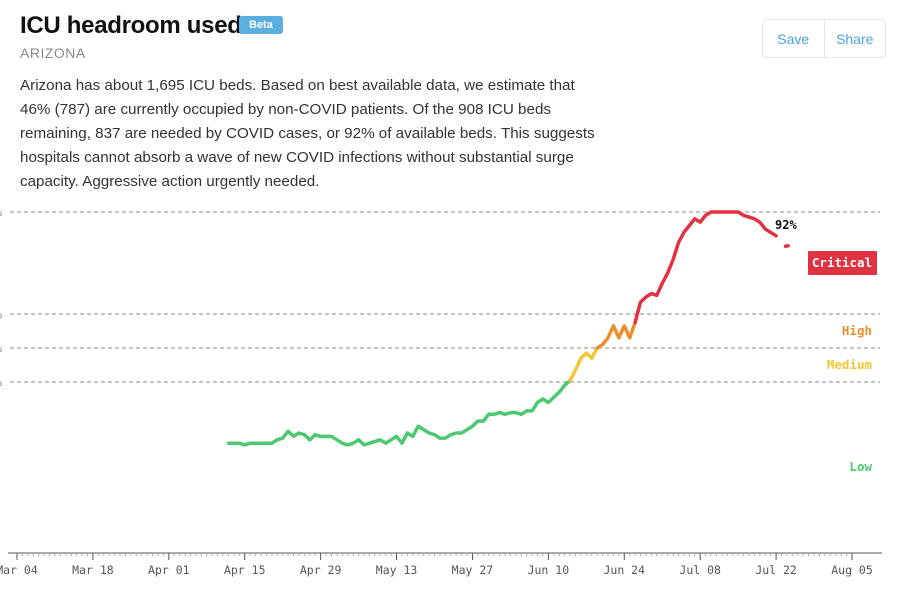 The width and height of the screenshot is (900, 594). Describe the element at coordinates (857, 330) in the screenshot. I see `high-zone-label: High` at that location.